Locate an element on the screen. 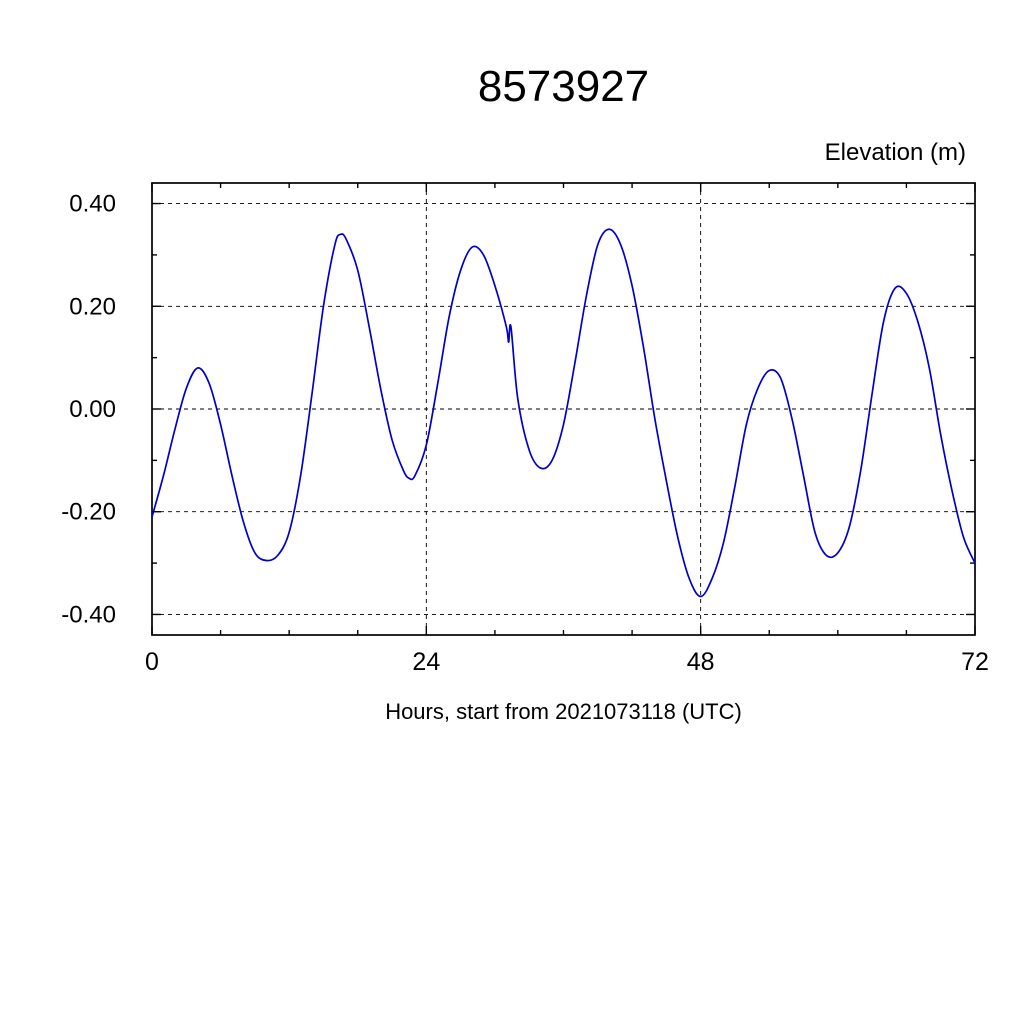 Image resolution: width=1024 pixels, height=1024 pixels. y-tick-label: -0.20 is located at coordinates (88, 512).